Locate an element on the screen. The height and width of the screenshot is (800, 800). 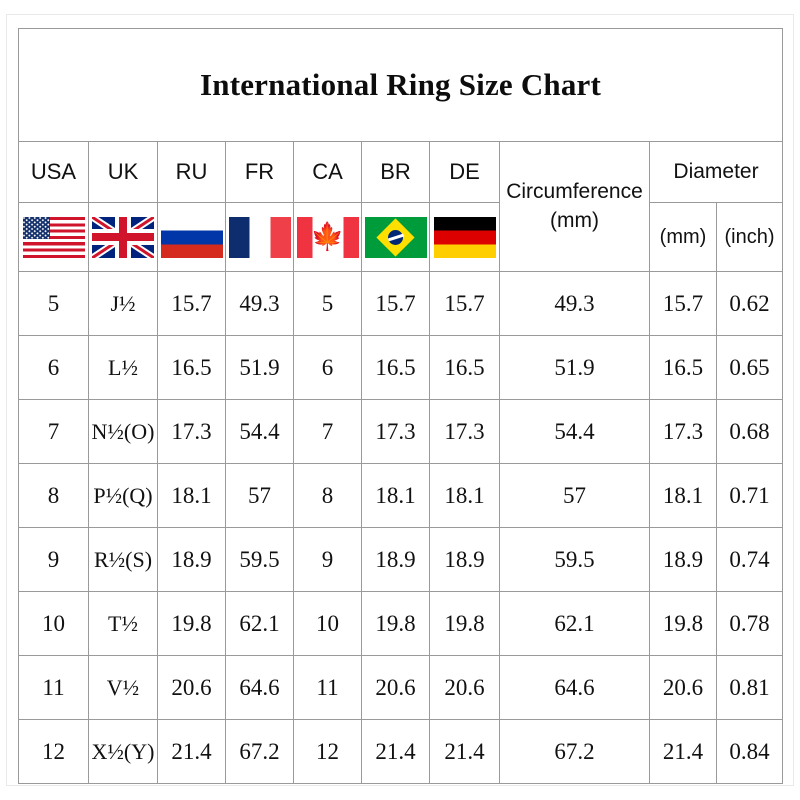
cell-ca: 9 is located at coordinates (327, 559).